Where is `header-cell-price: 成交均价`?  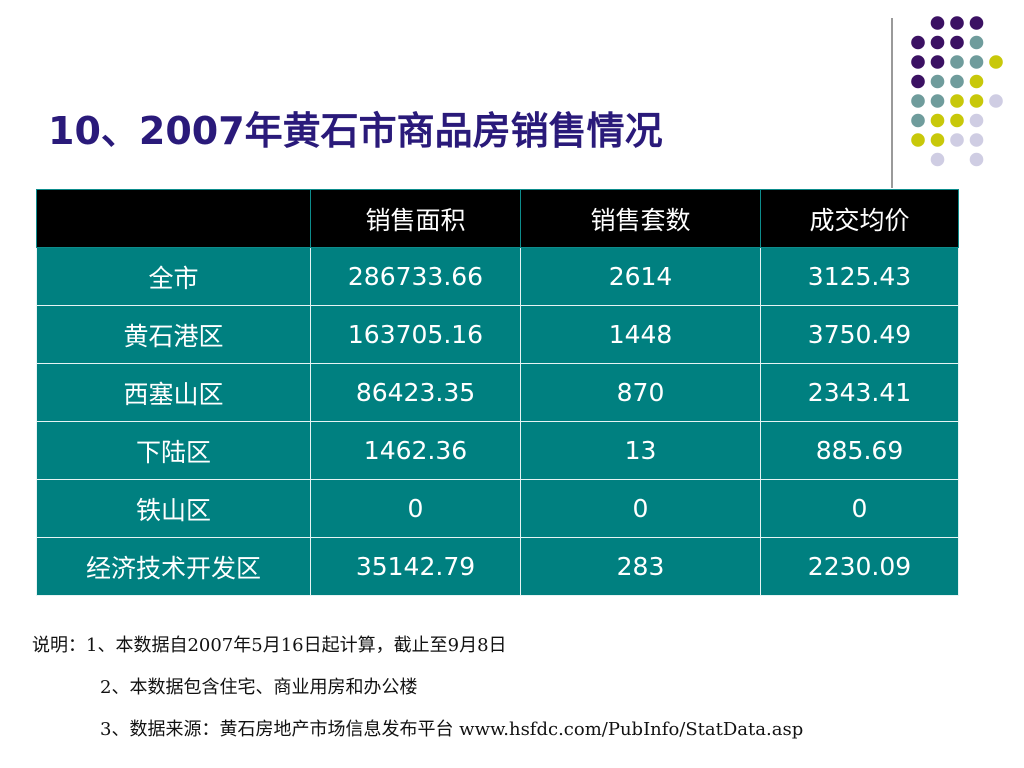 header-cell-price: 成交均价 is located at coordinates (859, 218).